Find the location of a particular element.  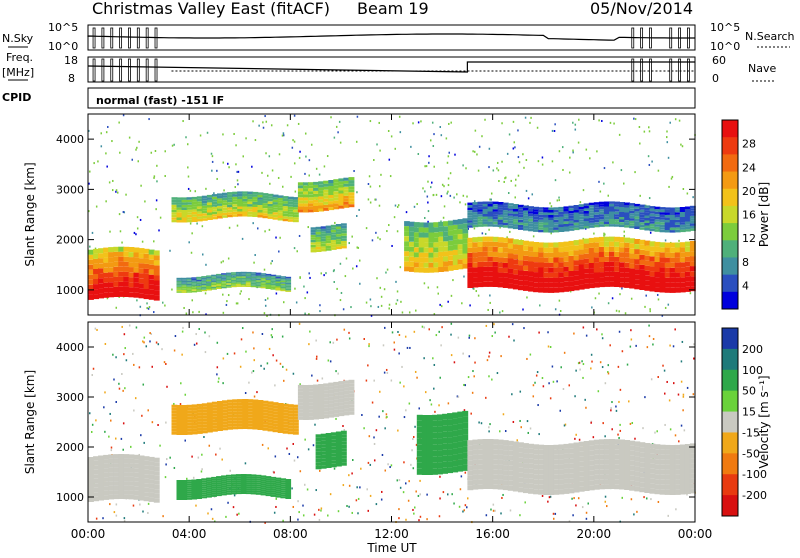

x-axis-label: Time UT is located at coordinates (391, 547).